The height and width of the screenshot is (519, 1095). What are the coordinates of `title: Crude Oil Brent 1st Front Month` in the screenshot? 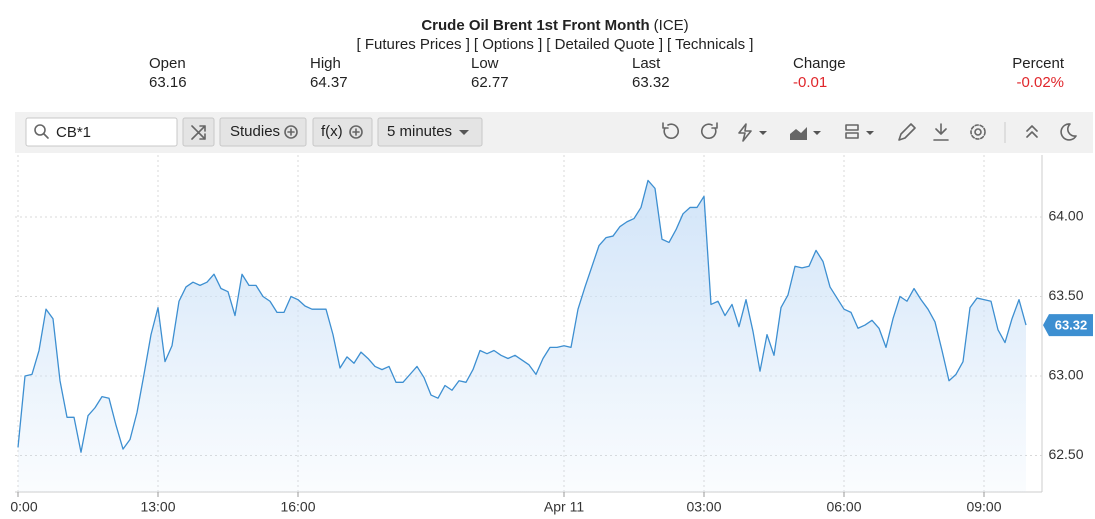 It's located at (535, 25).